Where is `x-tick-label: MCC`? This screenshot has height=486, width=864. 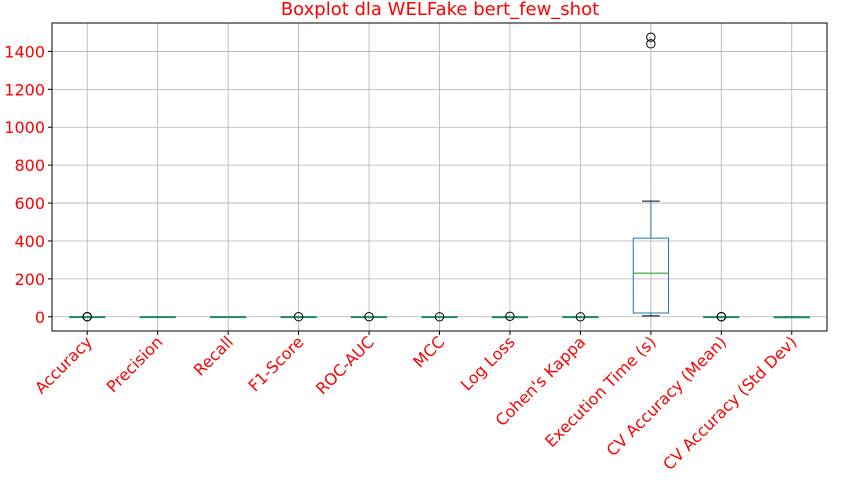
x-tick-label: MCC is located at coordinates (428, 351).